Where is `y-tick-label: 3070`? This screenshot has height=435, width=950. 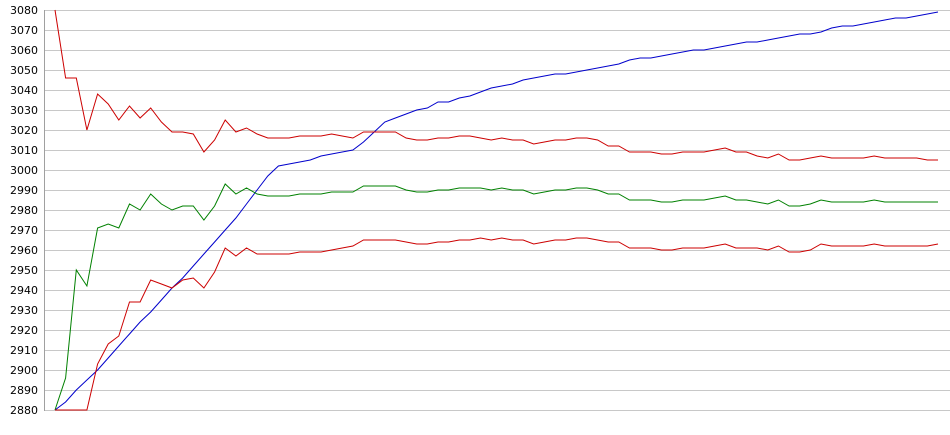
y-tick-label: 3070 is located at coordinates (24, 30).